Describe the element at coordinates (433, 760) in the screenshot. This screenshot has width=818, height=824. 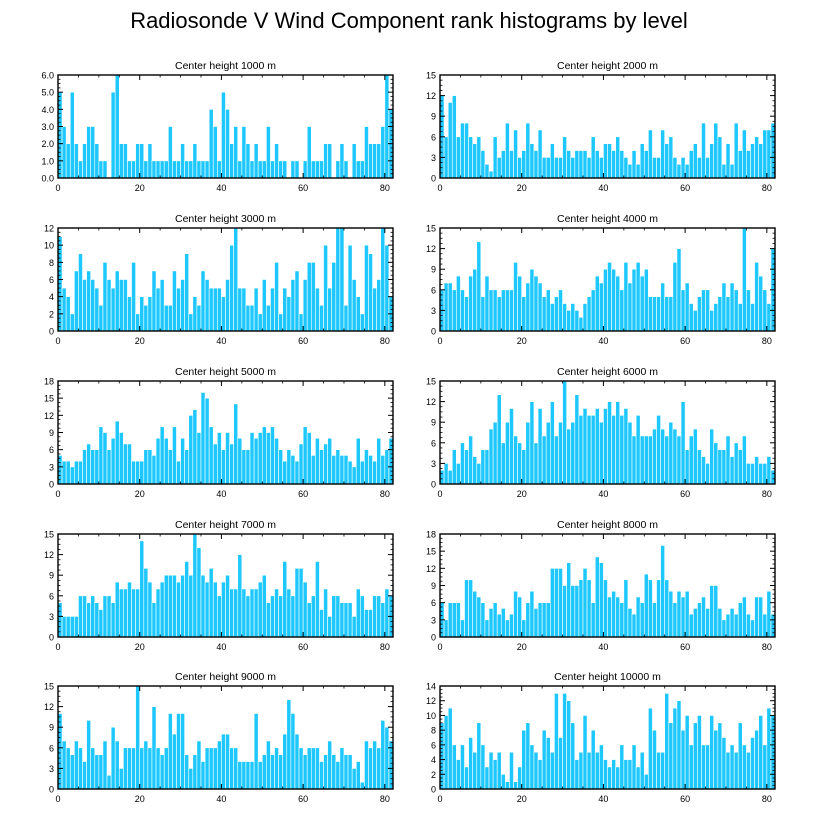
I see `y-tick-label: 4` at that location.